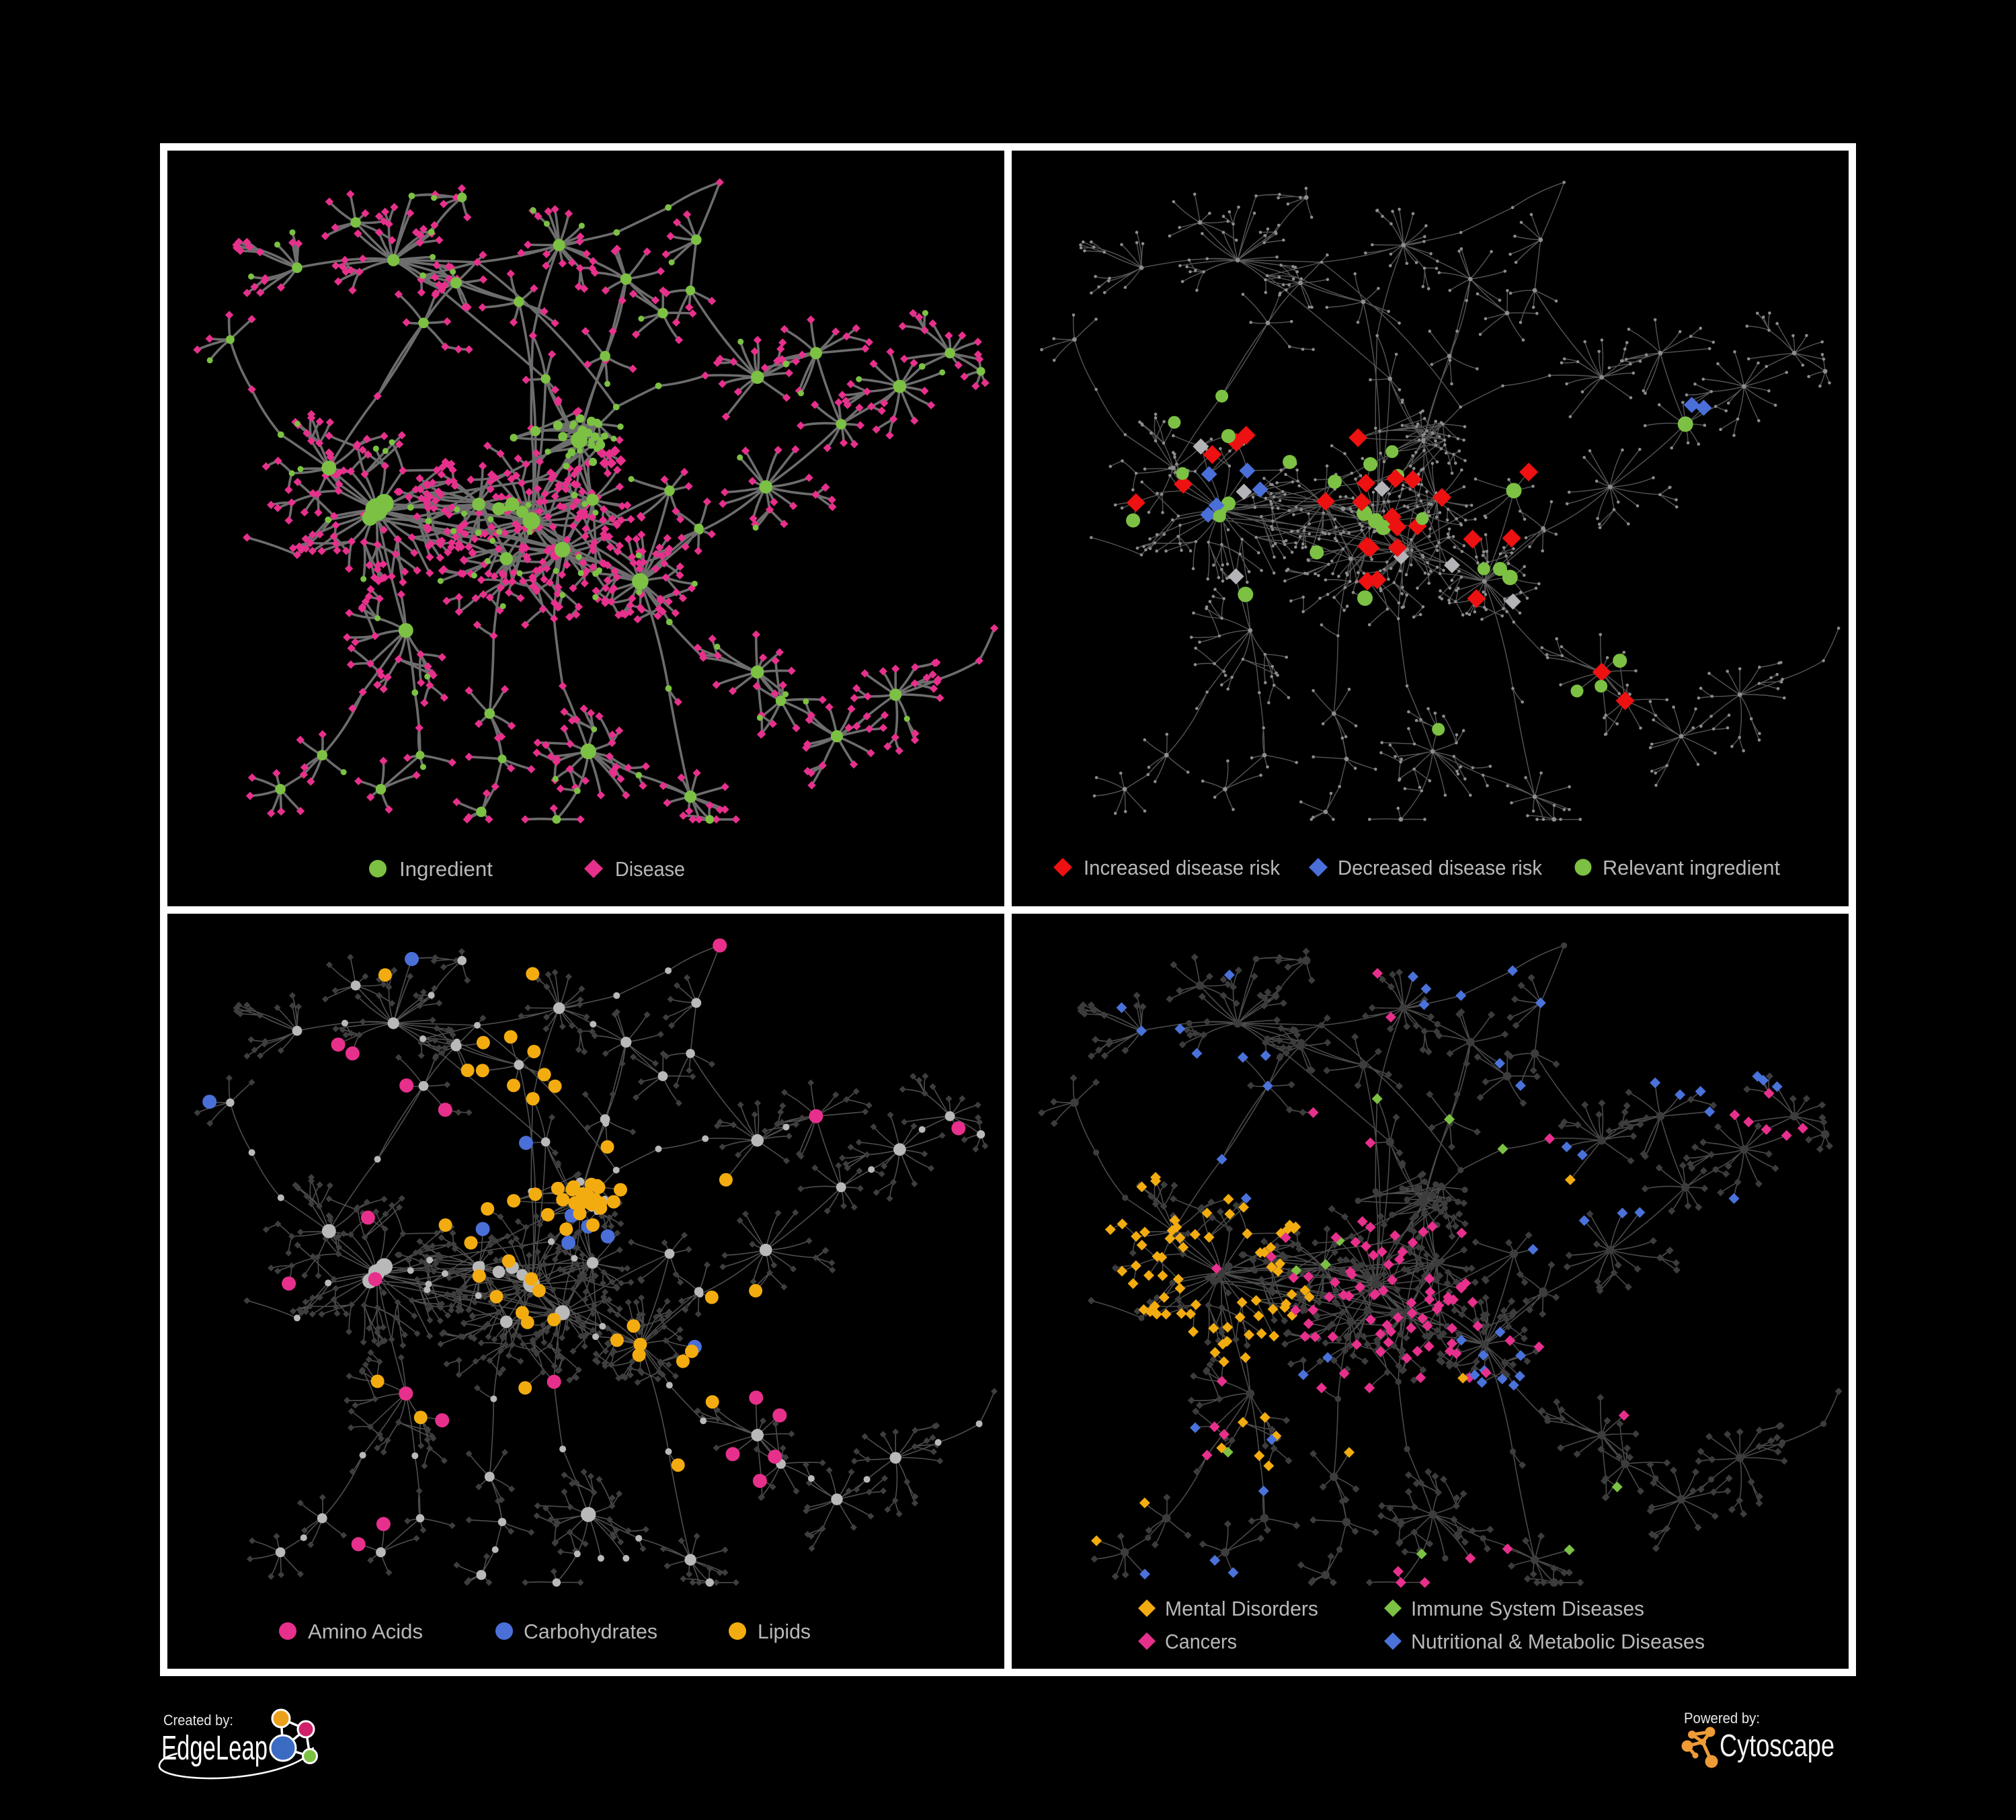  Describe the element at coordinates (1777, 1745) in the screenshot. I see `svg-text: Cytoscape` at that location.